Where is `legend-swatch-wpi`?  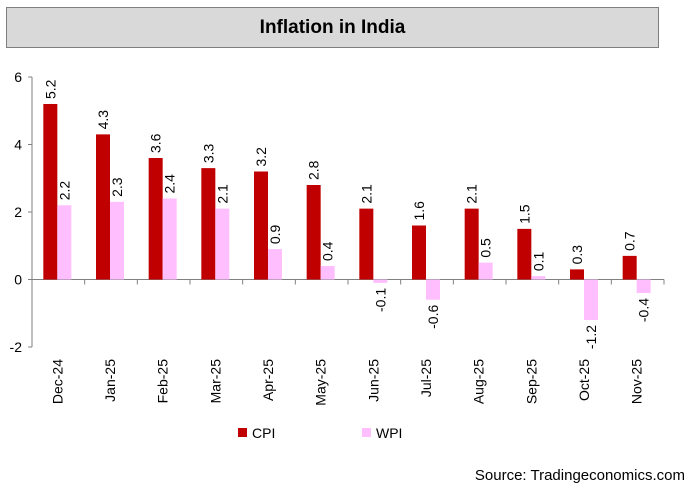
legend-swatch-wpi is located at coordinates (366, 432).